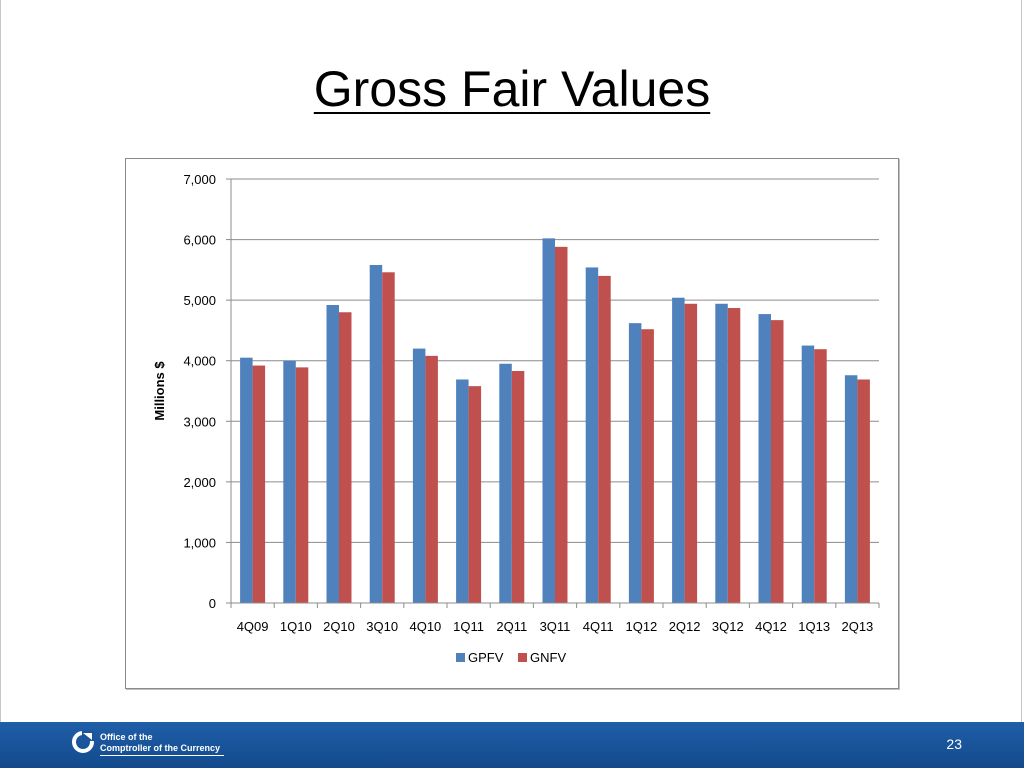 The height and width of the screenshot is (768, 1024). What do you see at coordinates (339, 626) in the screenshot?
I see `x-tick-label: 2Q10` at bounding box center [339, 626].